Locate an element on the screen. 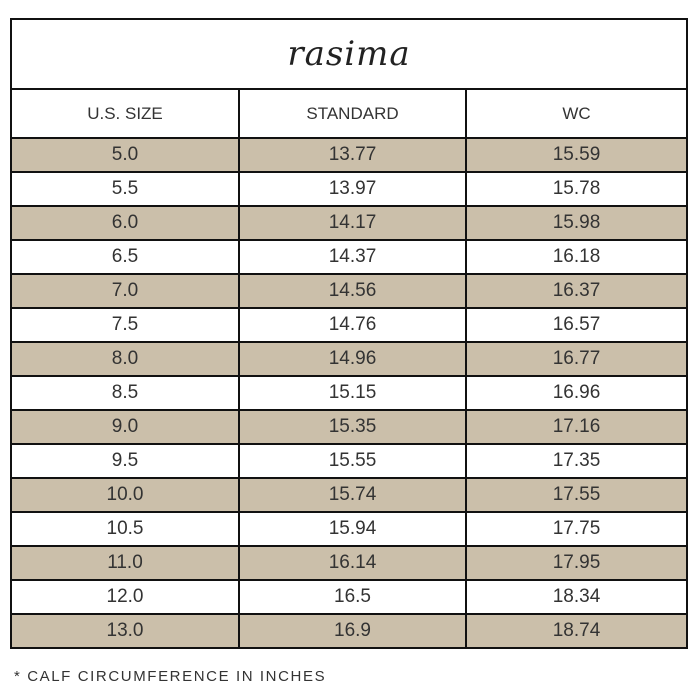 The width and height of the screenshot is (700, 700). standard-cell: 15.15 is located at coordinates (351, 393).